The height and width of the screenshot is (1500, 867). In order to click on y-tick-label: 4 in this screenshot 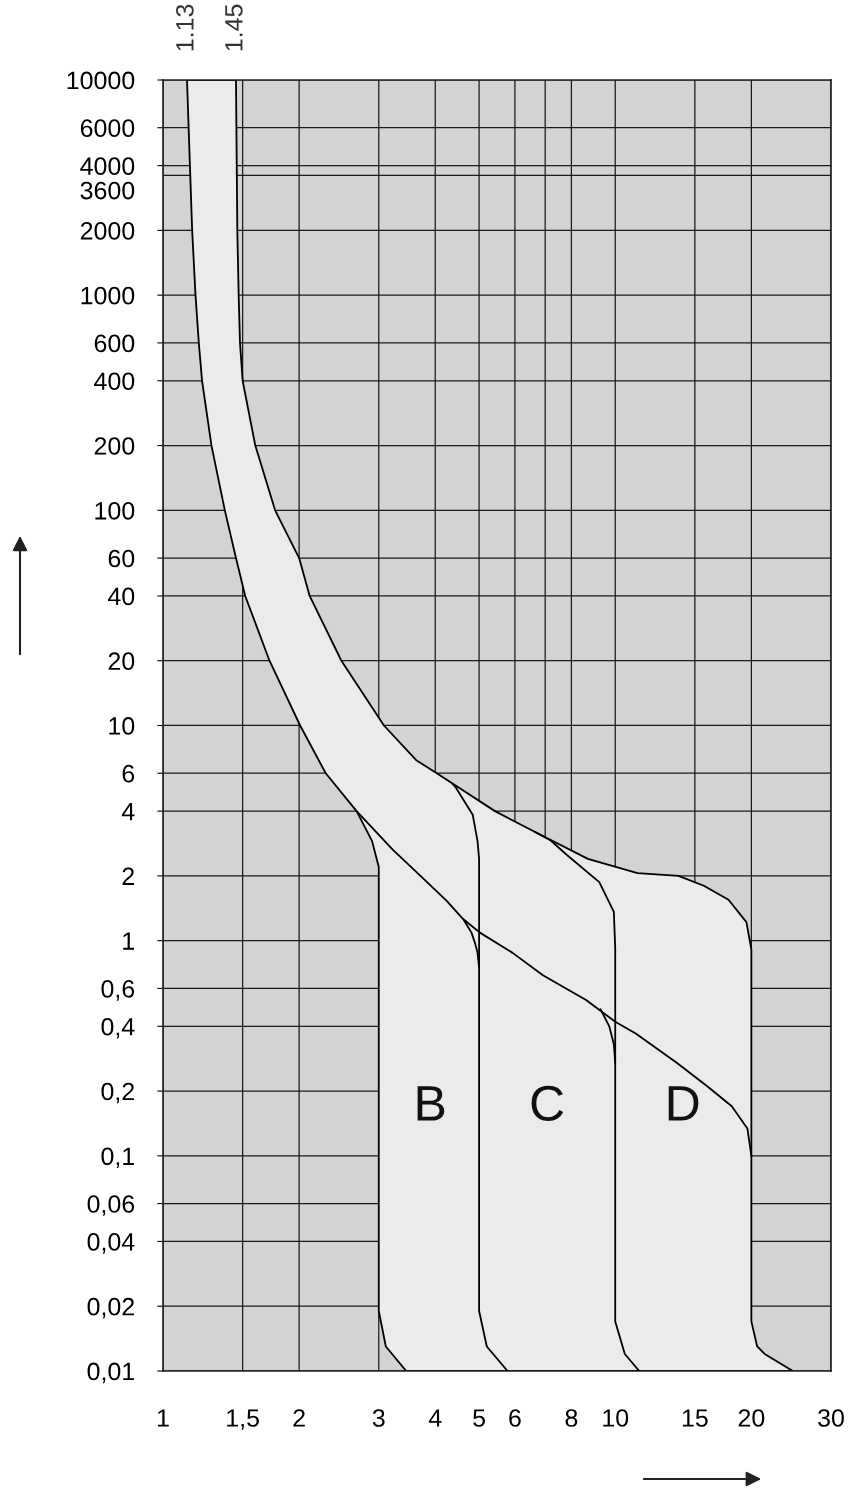, I will do `click(128, 811)`.